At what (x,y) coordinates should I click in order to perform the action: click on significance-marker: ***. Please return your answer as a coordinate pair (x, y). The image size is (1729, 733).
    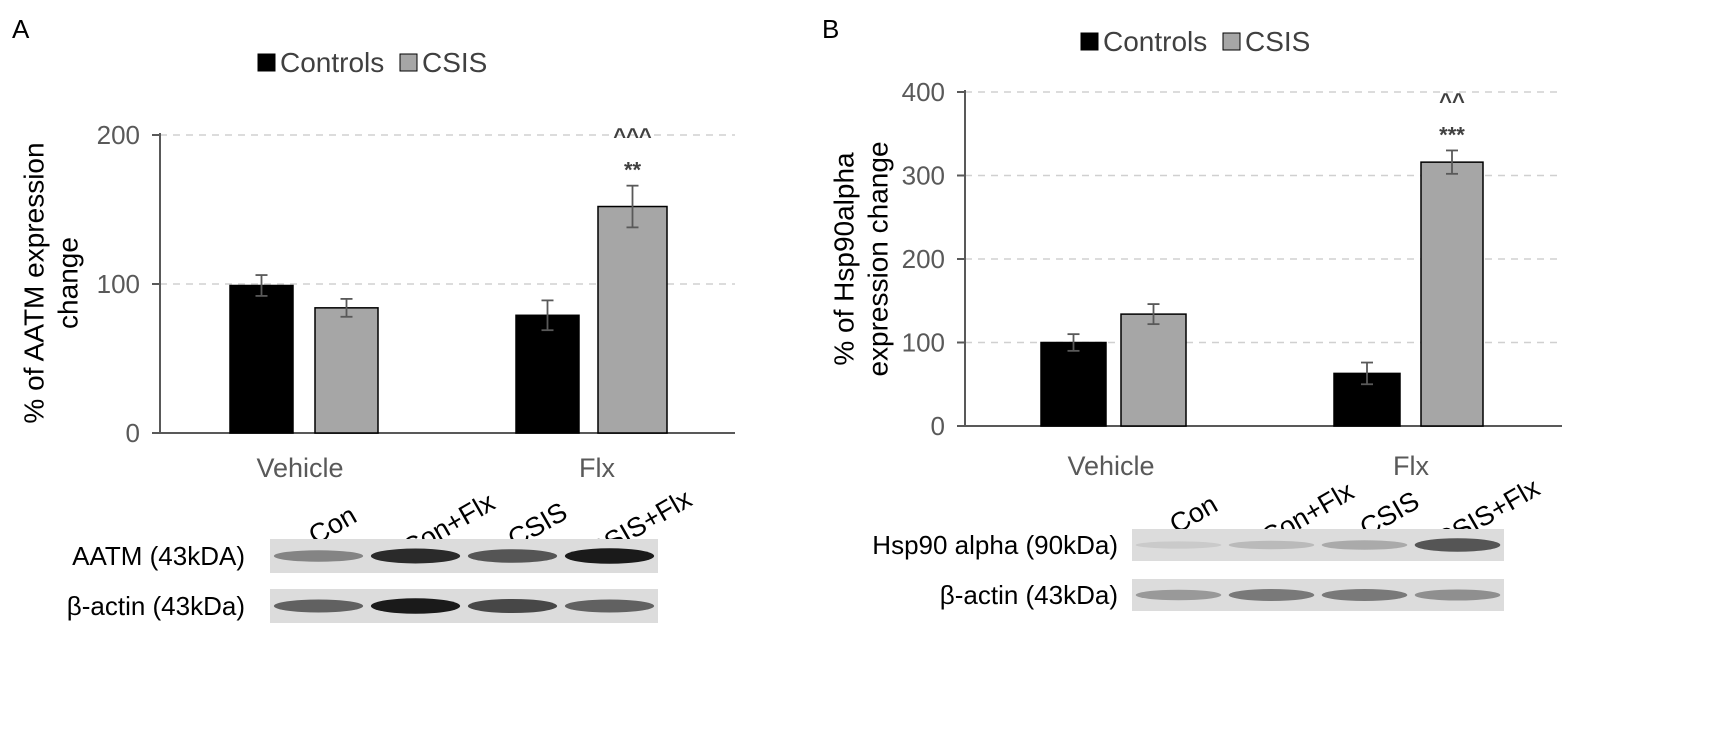
    Looking at the image, I should click on (1452, 134).